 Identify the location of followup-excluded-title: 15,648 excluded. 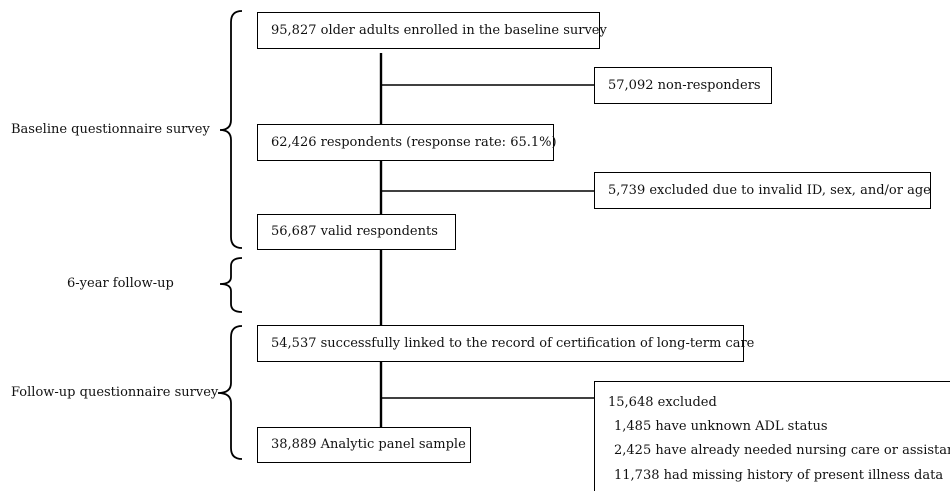
(662, 402).